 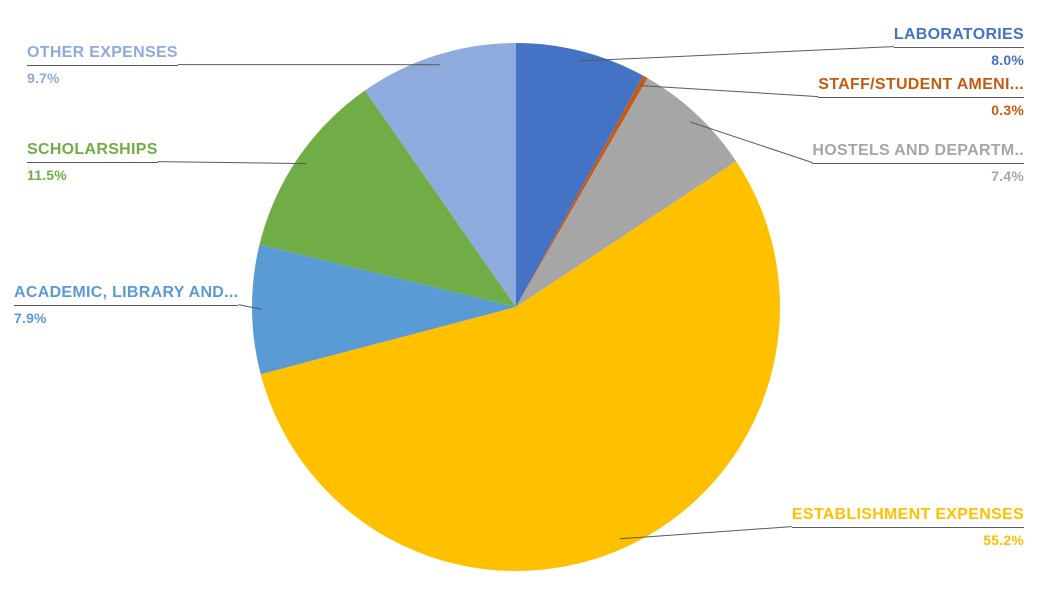 I want to click on pie-slice-academic-library-and, so click(x=383, y=309).